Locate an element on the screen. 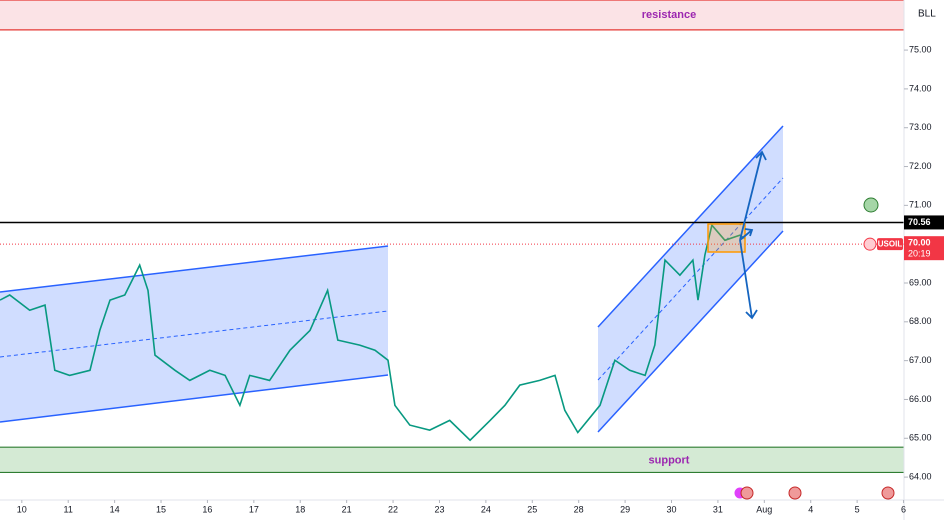  x-tick-label: 25 is located at coordinates (532, 509).